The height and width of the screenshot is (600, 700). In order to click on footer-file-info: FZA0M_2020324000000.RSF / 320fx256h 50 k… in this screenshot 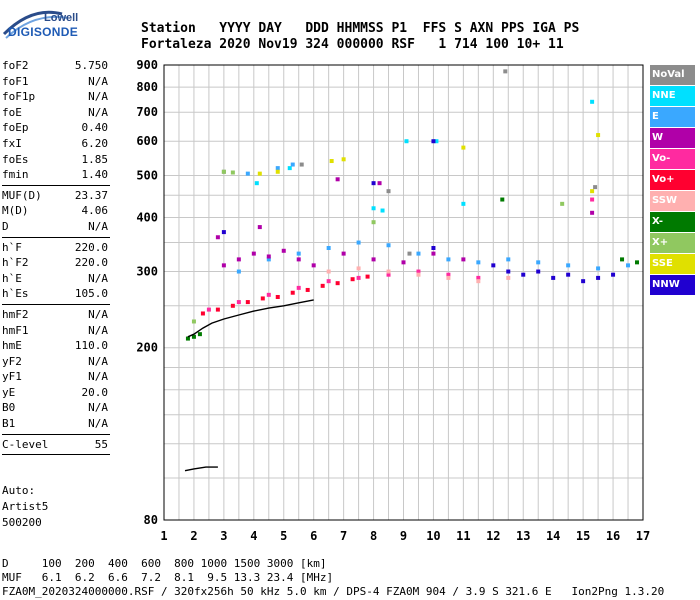, I will do `click(333, 591)`.